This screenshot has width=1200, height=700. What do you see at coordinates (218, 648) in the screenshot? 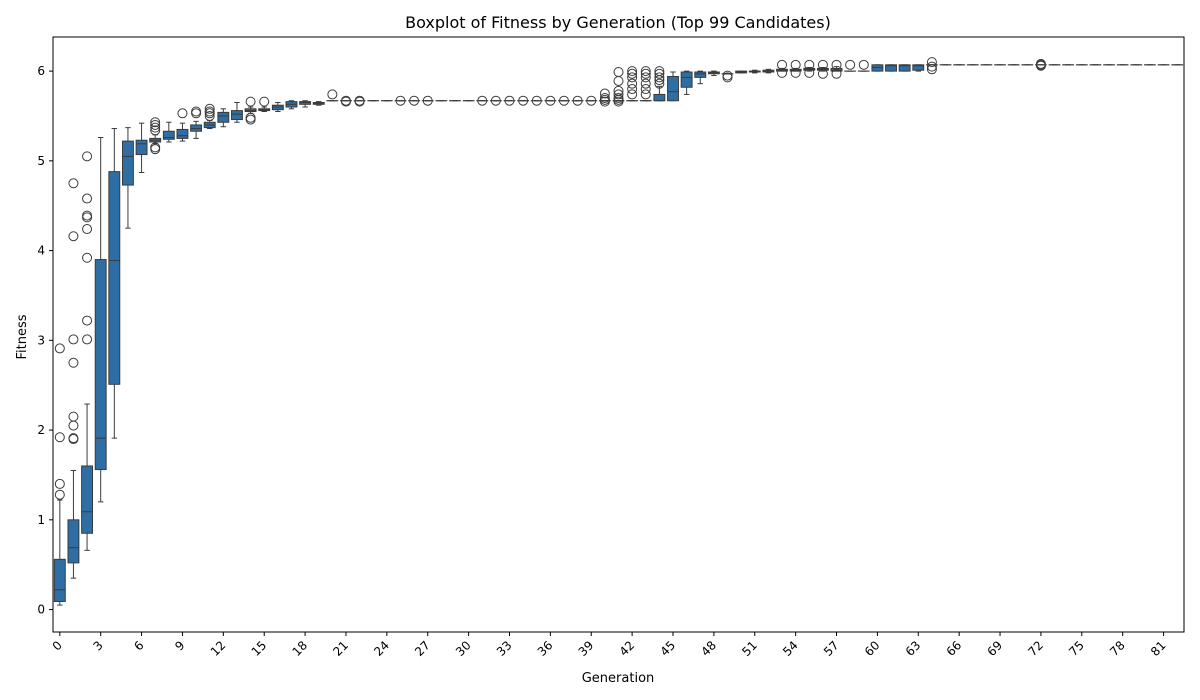
I see `x-tick-label: 12` at bounding box center [218, 648].